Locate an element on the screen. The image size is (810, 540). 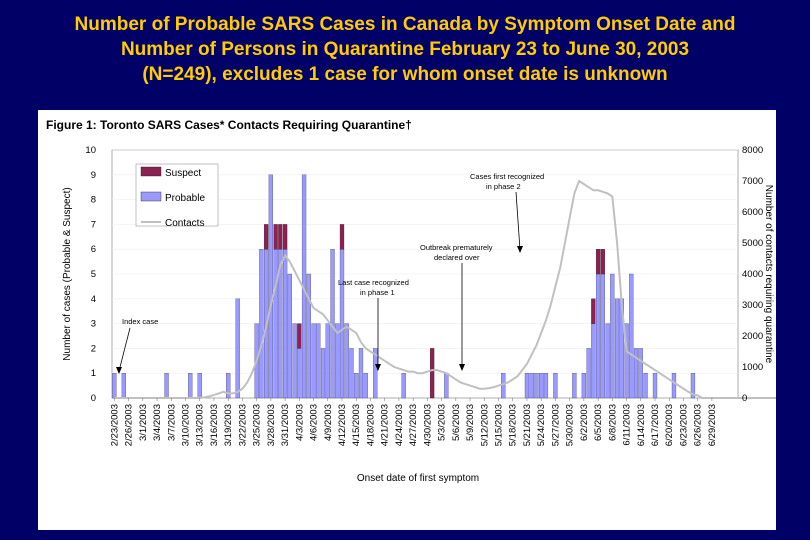
y-tick-label-left: 0 is located at coordinates (93, 398).